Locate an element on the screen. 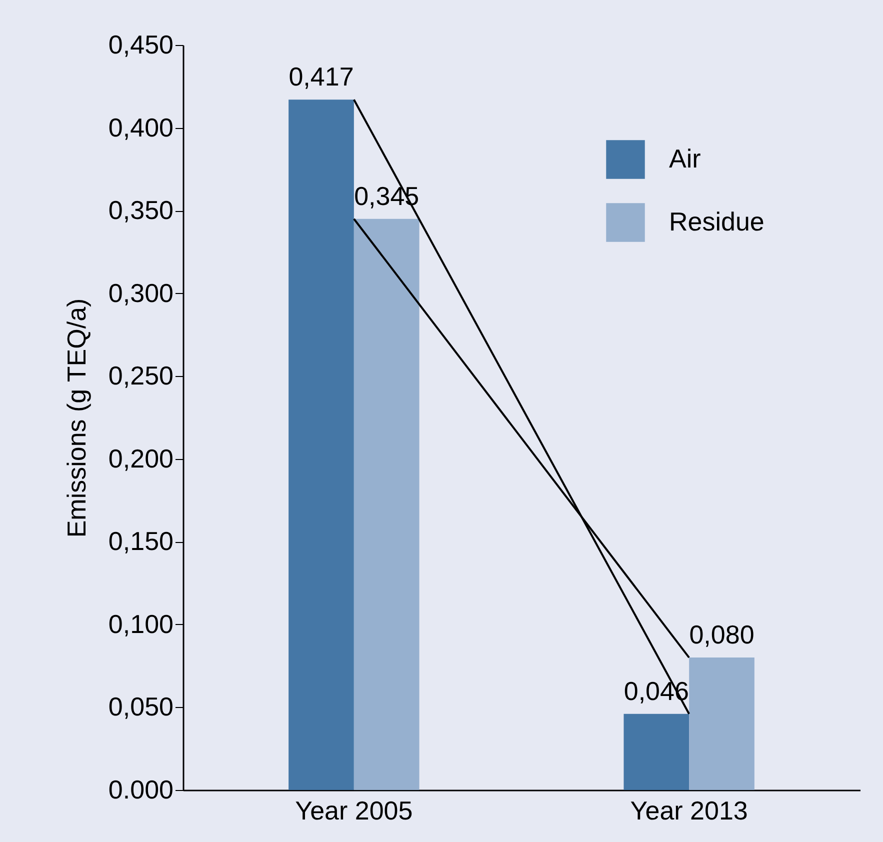 The image size is (883, 842). y-axis-title: Emissions (g TEQ/a) is located at coordinates (76, 418).